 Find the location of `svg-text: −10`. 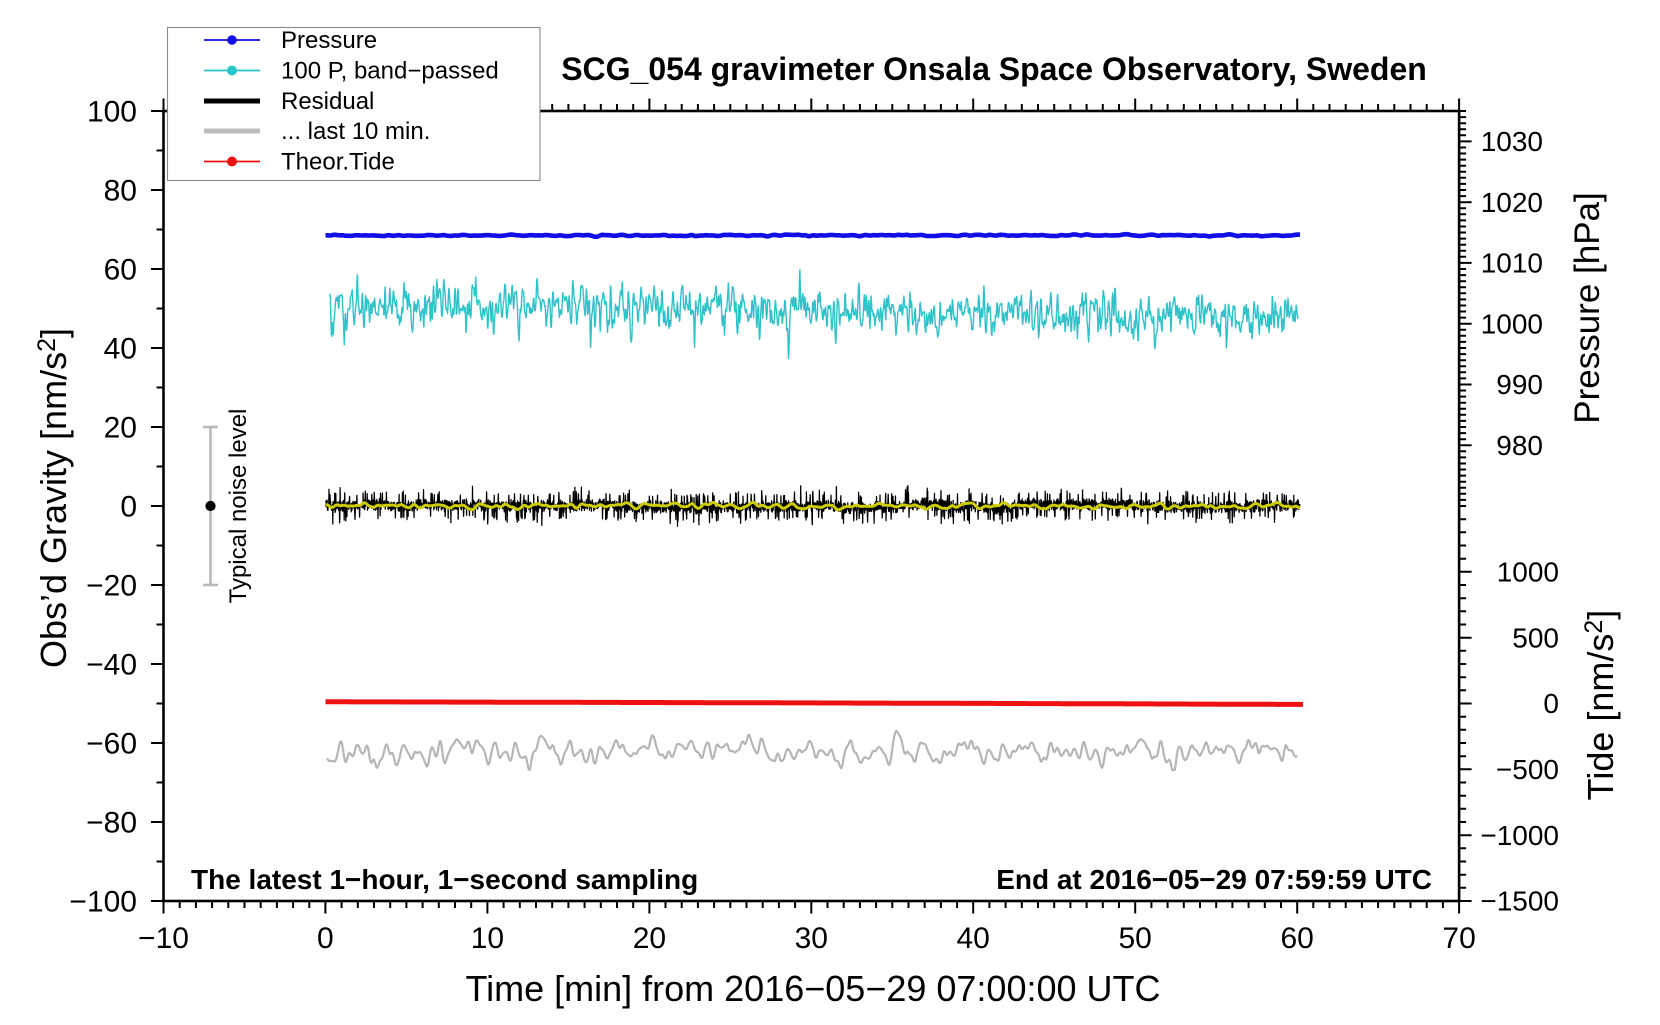

svg-text: −10 is located at coordinates (163, 938).